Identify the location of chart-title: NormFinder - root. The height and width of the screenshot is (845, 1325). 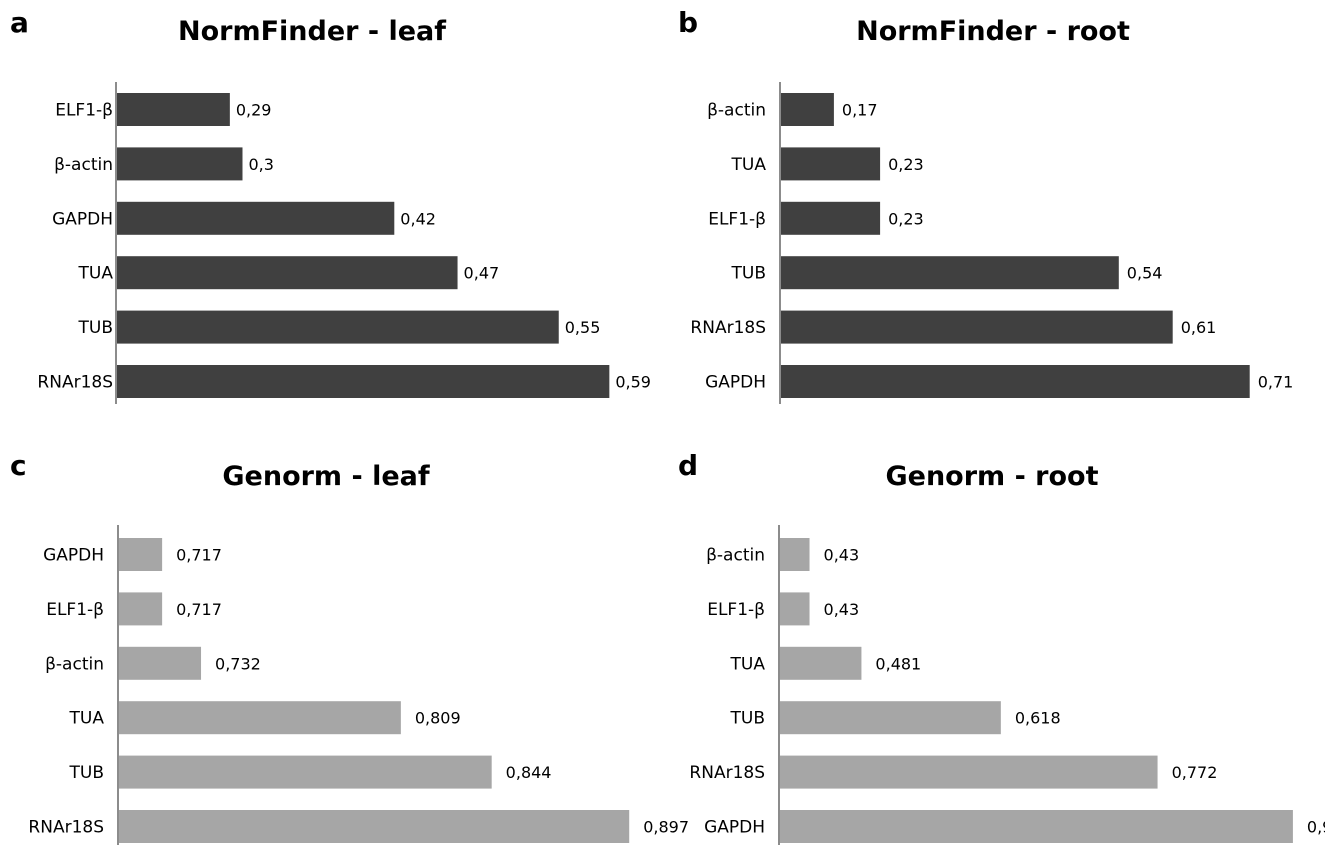
(993, 31).